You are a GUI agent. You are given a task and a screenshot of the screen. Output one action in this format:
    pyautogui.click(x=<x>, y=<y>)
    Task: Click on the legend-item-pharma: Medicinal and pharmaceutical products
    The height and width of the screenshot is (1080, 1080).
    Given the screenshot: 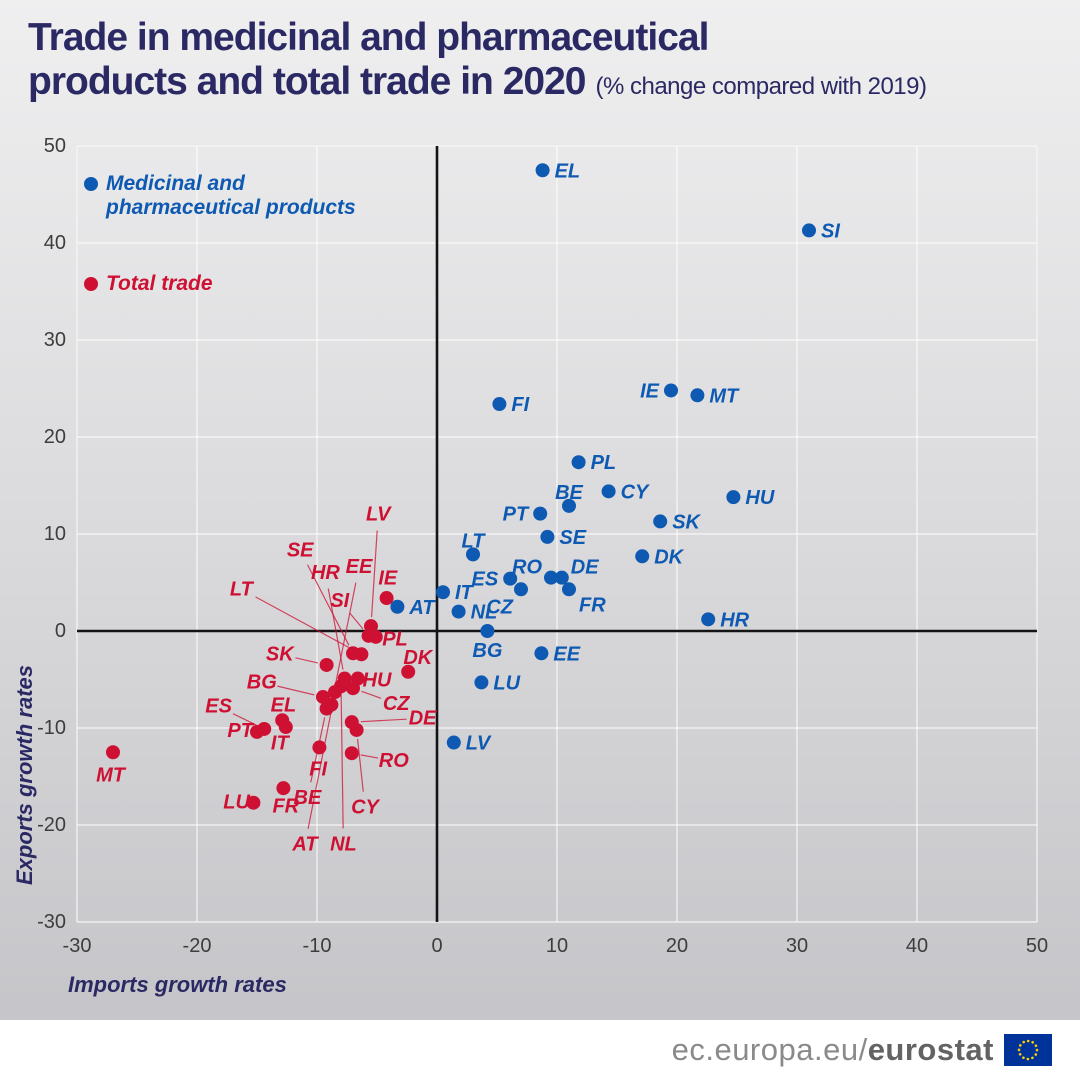 What is the action you would take?
    pyautogui.click(x=229, y=196)
    